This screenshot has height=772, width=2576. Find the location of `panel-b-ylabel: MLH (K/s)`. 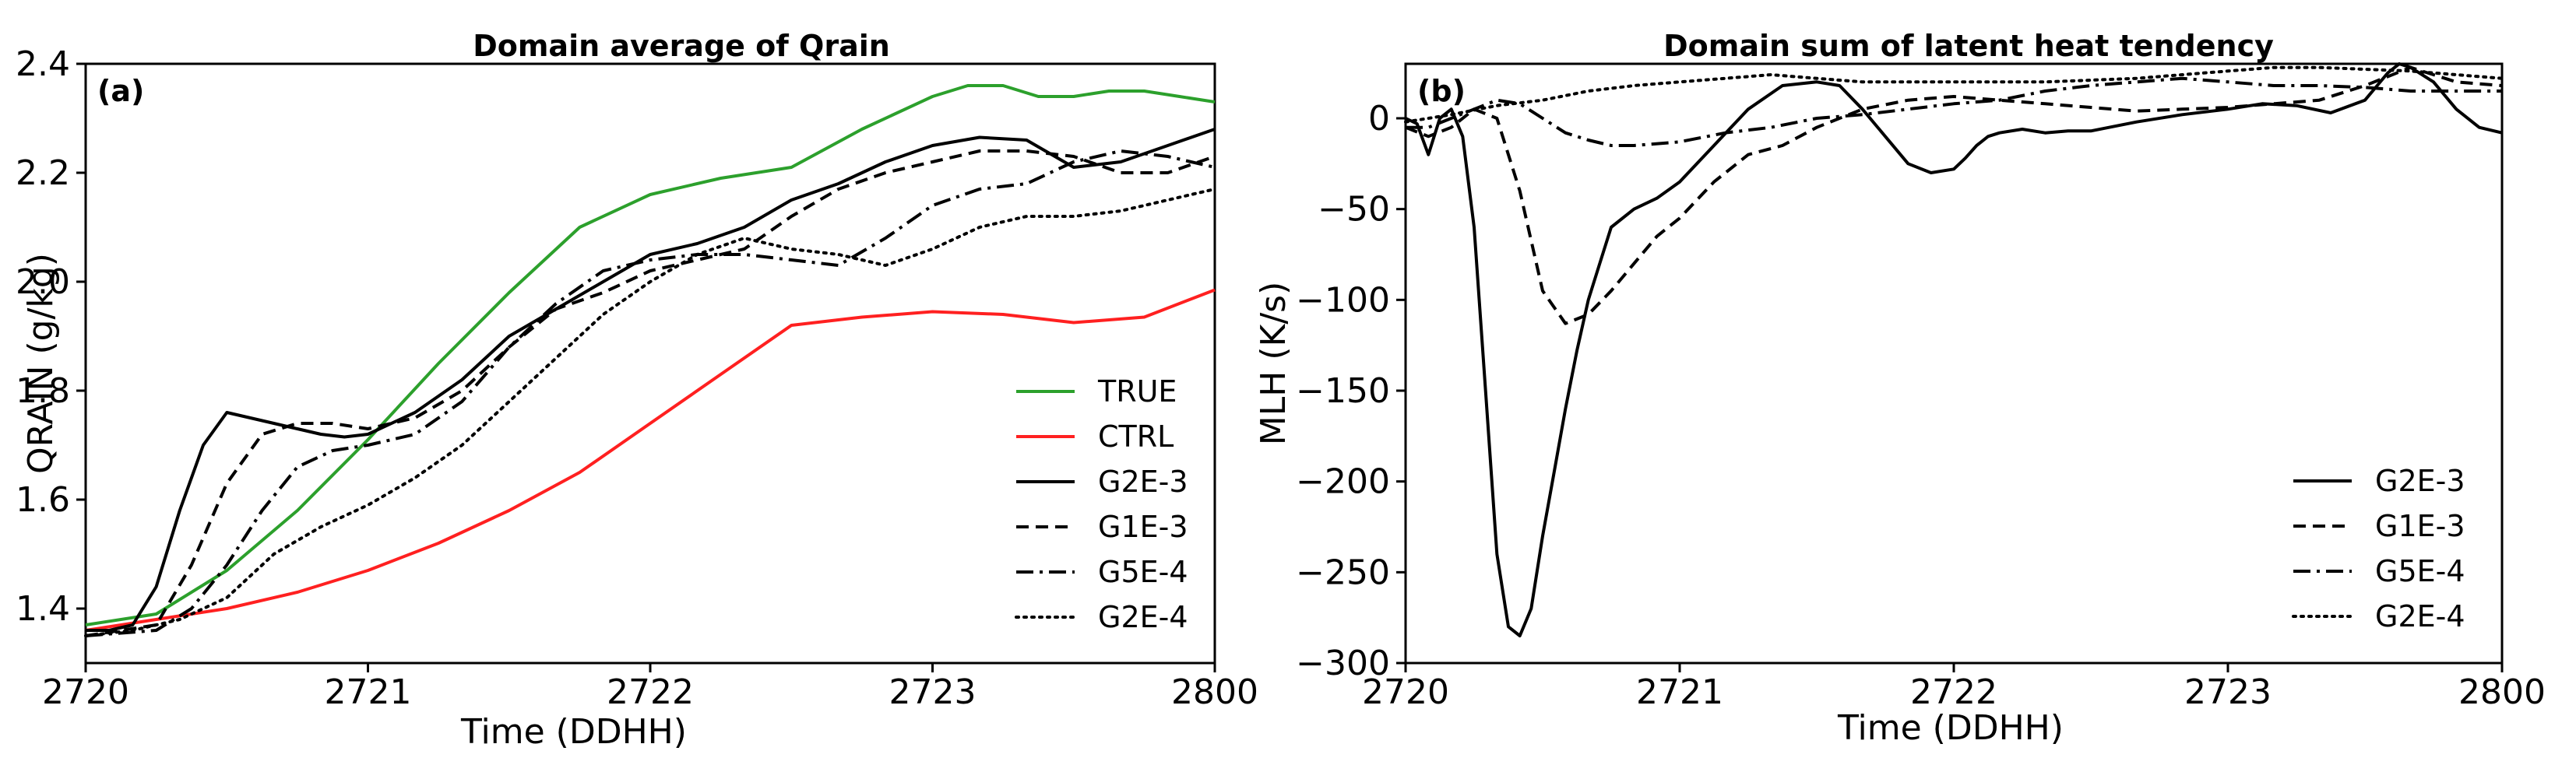

panel-b-ylabel: MLH (K/s) is located at coordinates (1273, 363).